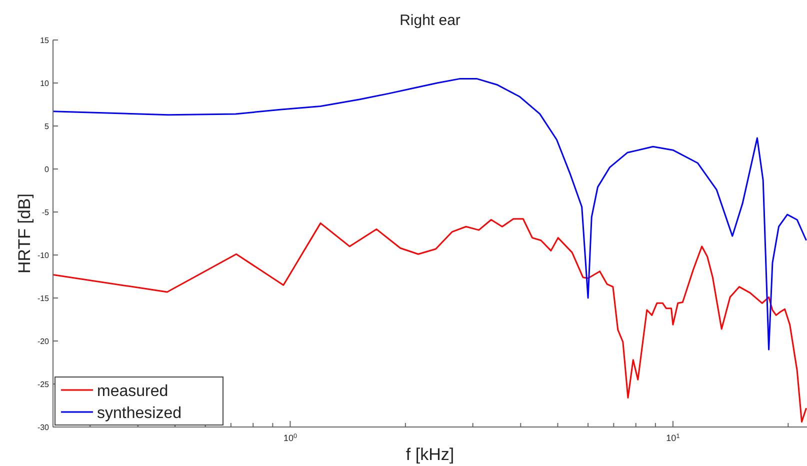  Describe the element at coordinates (43, 427) in the screenshot. I see `y-tick-label: -30` at that location.